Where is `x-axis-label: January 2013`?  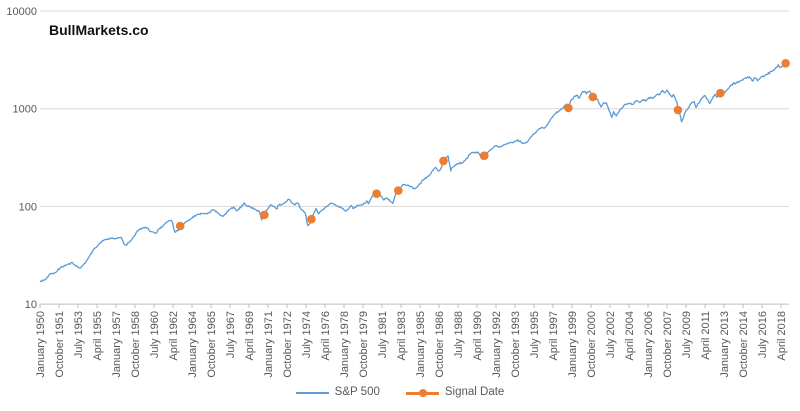
x-axis-label: January 2013 is located at coordinates (725, 344).